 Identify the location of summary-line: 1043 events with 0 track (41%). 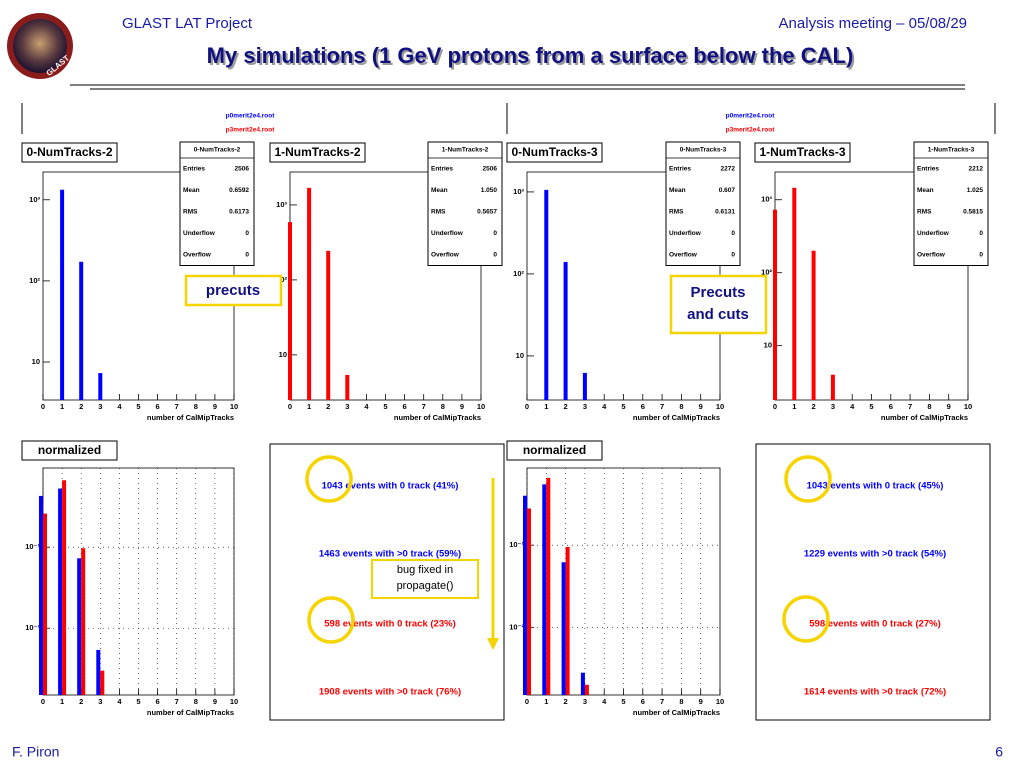
(390, 486).